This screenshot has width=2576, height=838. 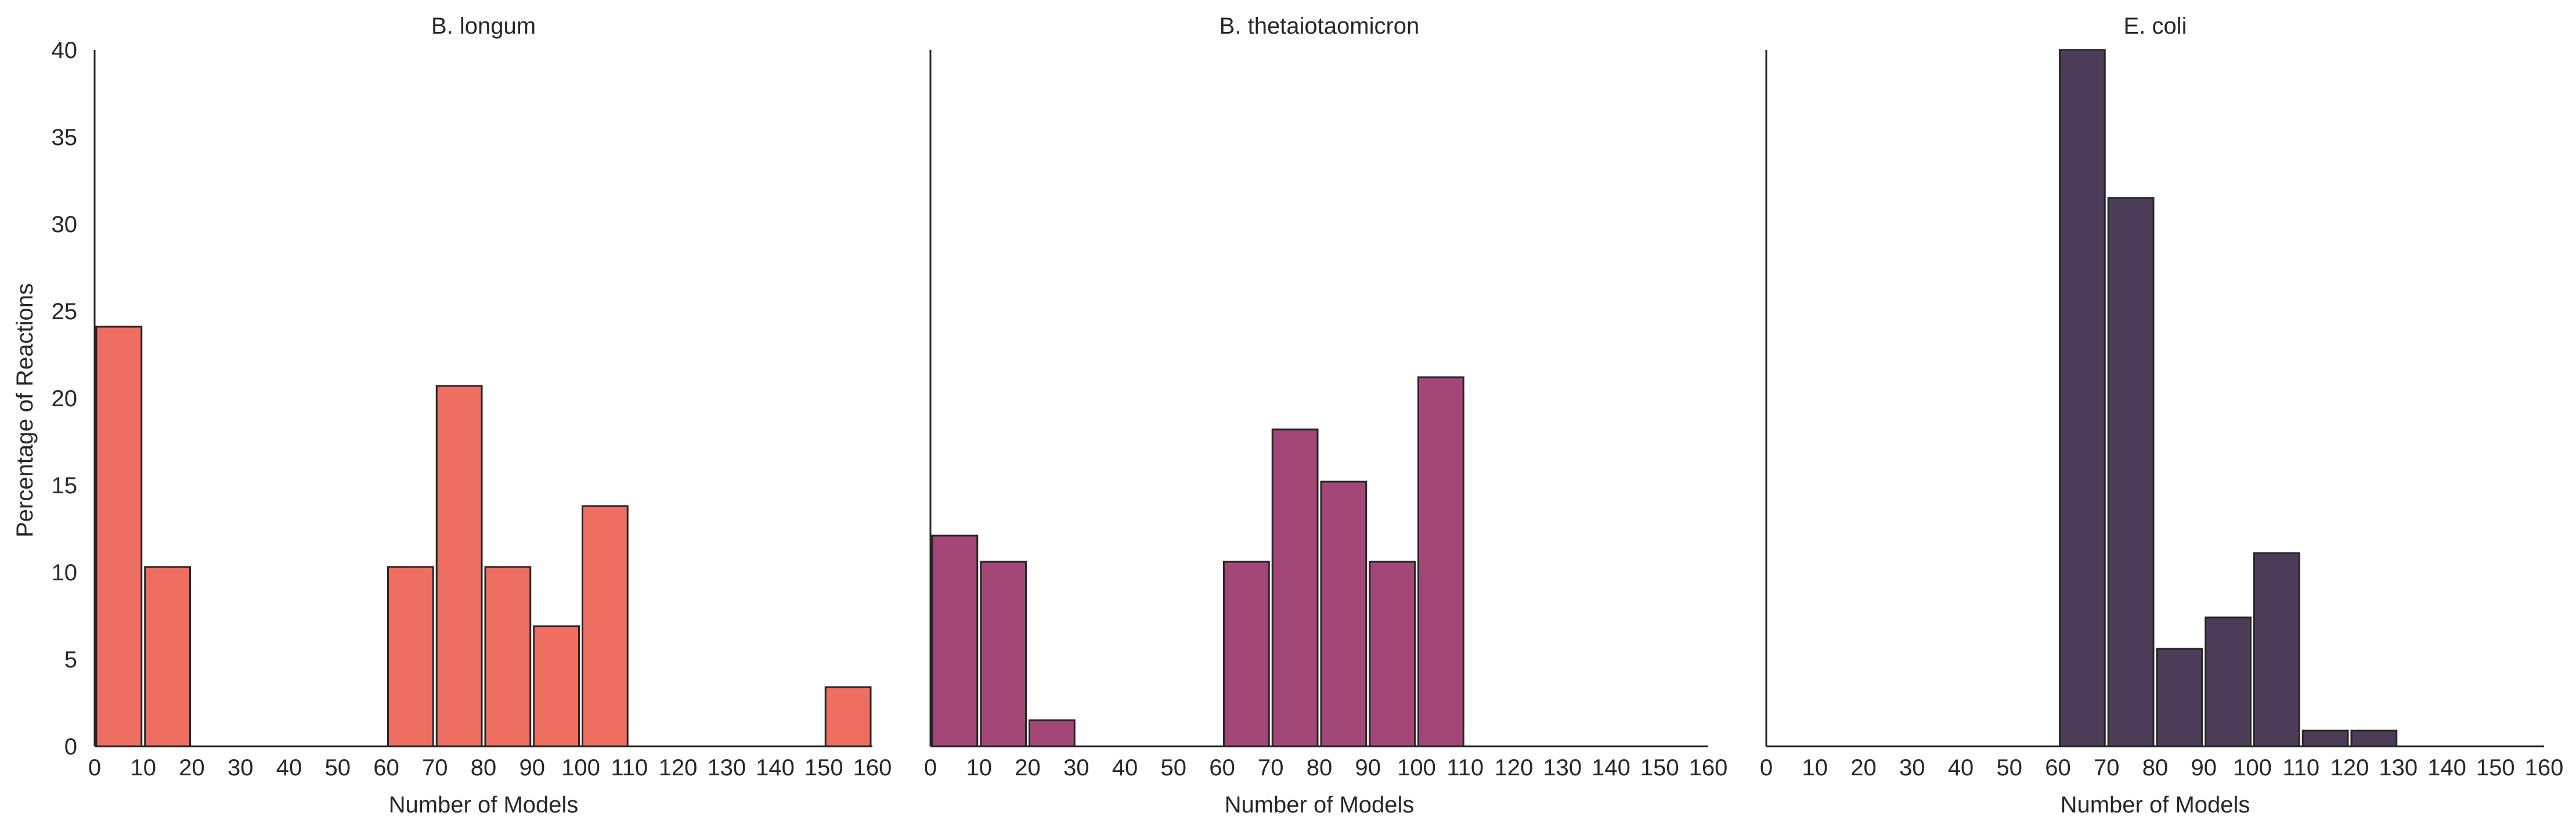 What do you see at coordinates (65, 573) in the screenshot?
I see `y-tick-label: 10` at bounding box center [65, 573].